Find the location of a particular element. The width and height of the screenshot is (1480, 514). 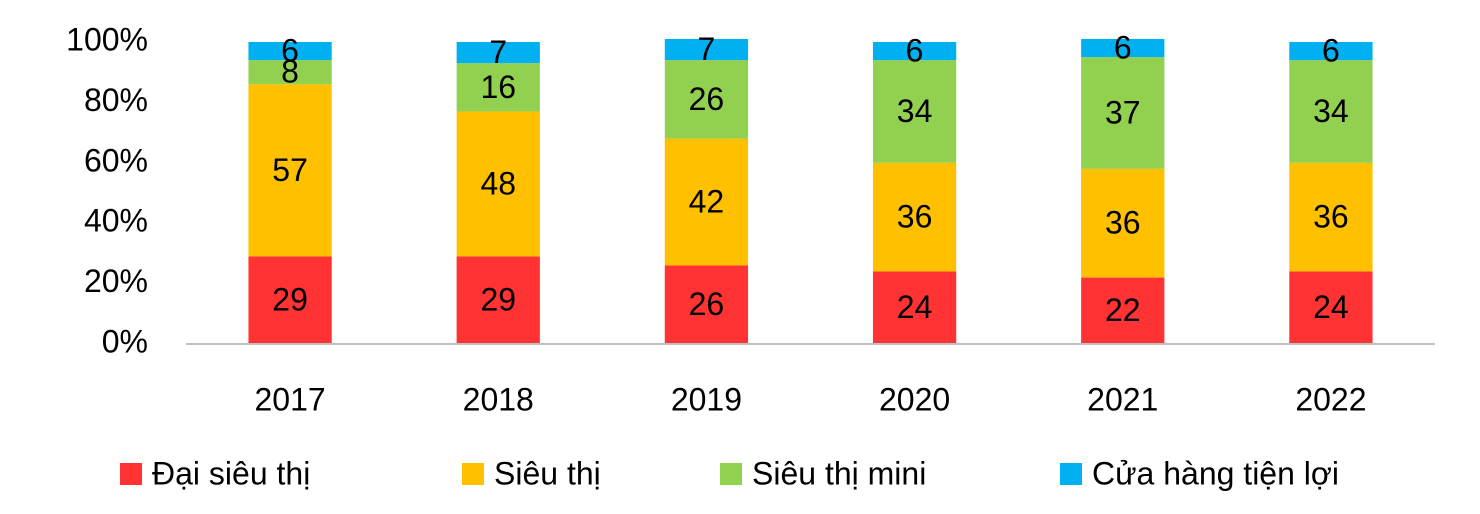

legend-label: Cửa hàng tiện lợi is located at coordinates (1215, 473).